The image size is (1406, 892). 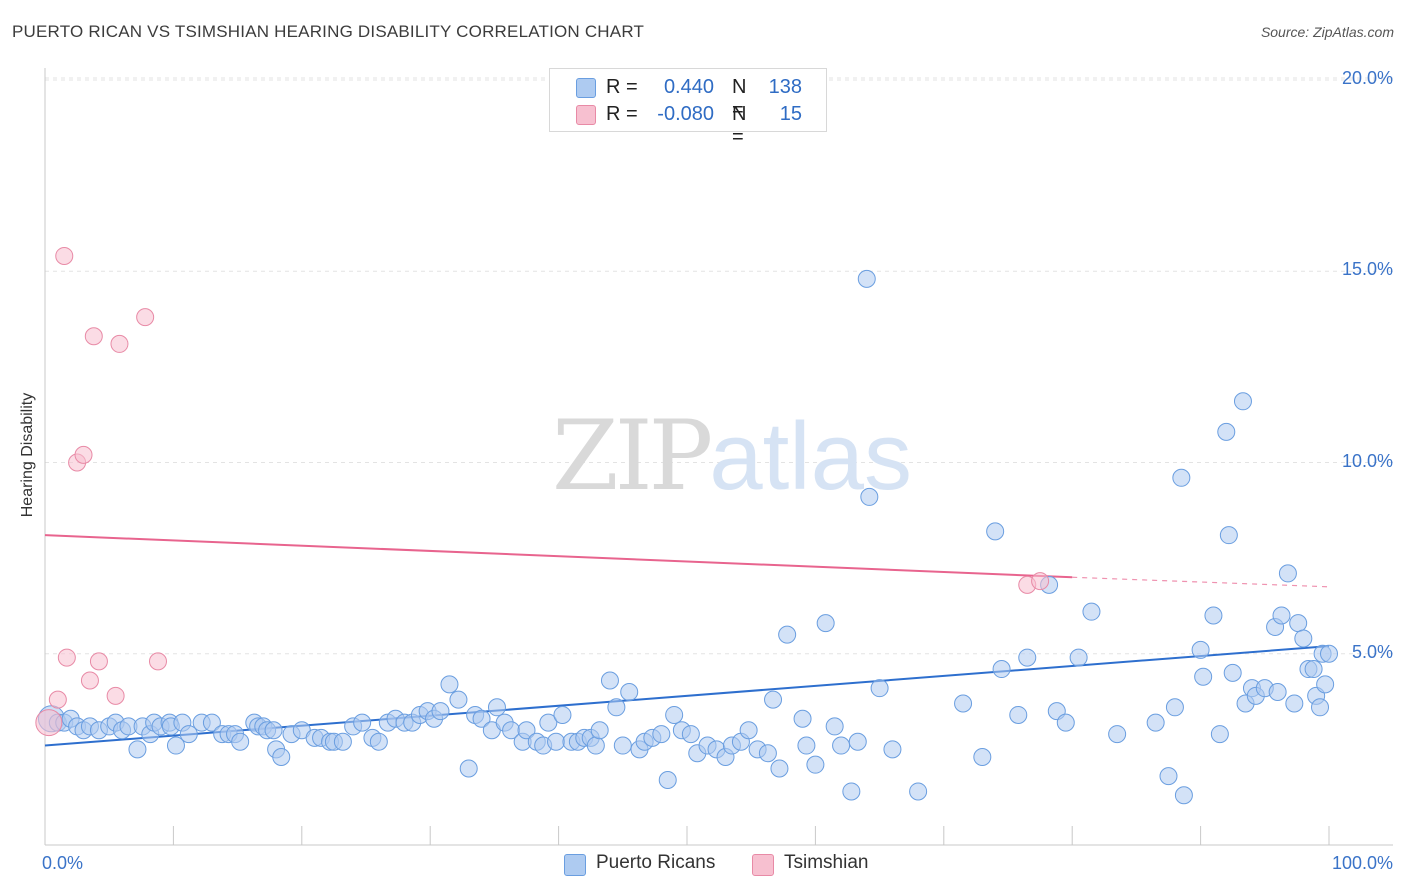 What do you see at coordinates (688, 87) in the screenshot?
I see `legend-r-value: 0.440` at bounding box center [688, 87].